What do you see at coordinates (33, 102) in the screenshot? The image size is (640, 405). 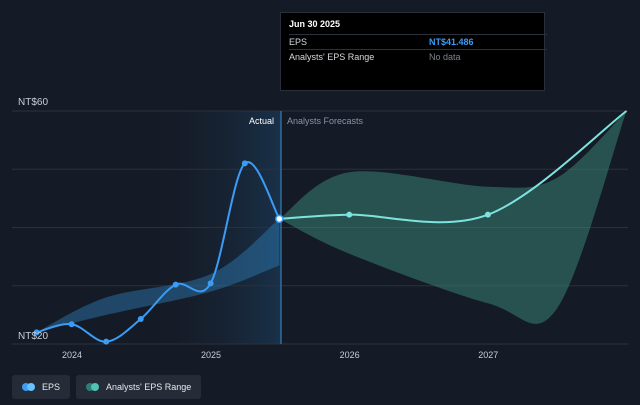 I see `y-axis-top-label: NT$60` at bounding box center [33, 102].